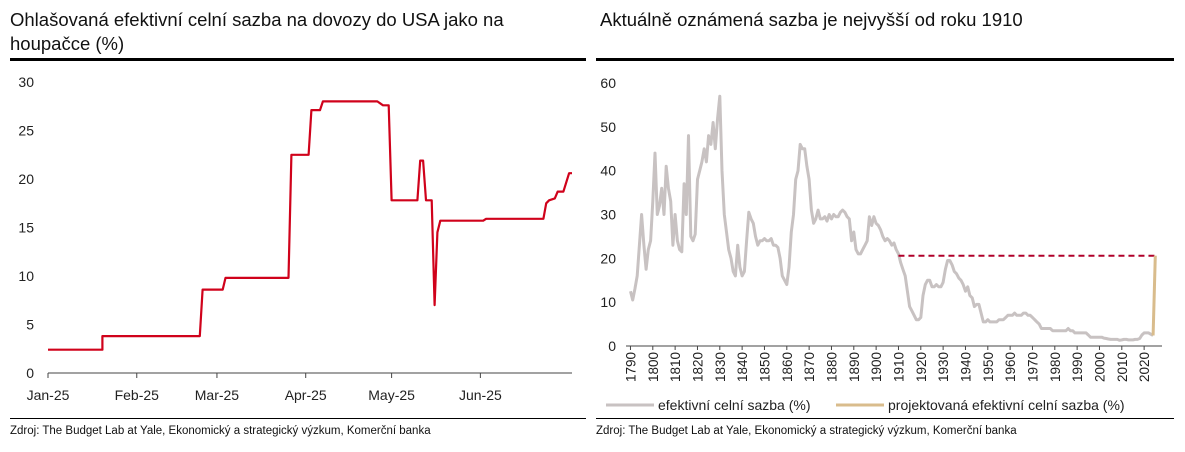 The width and height of the screenshot is (1185, 452). What do you see at coordinates (630, 367) in the screenshot?
I see `right-x-tick-label: 1790` at bounding box center [630, 367].